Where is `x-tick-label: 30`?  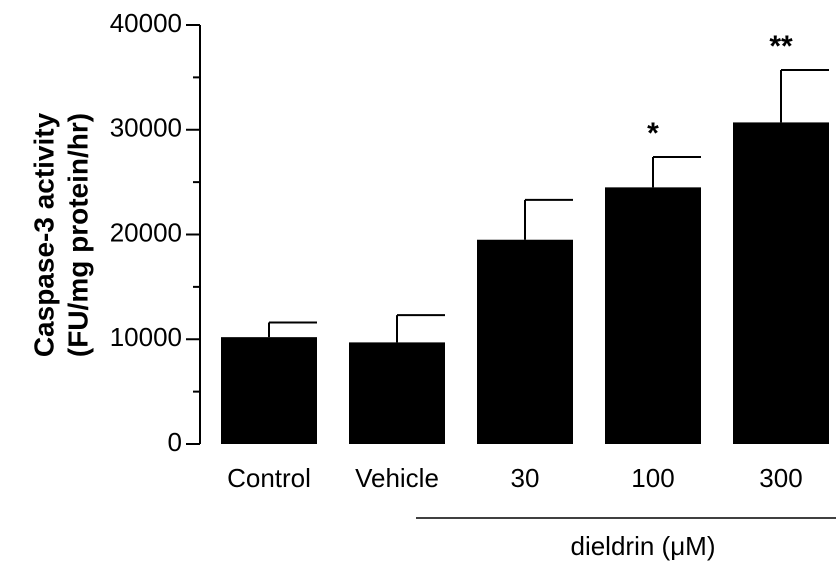
x-tick-label: 30 is located at coordinates (525, 478).